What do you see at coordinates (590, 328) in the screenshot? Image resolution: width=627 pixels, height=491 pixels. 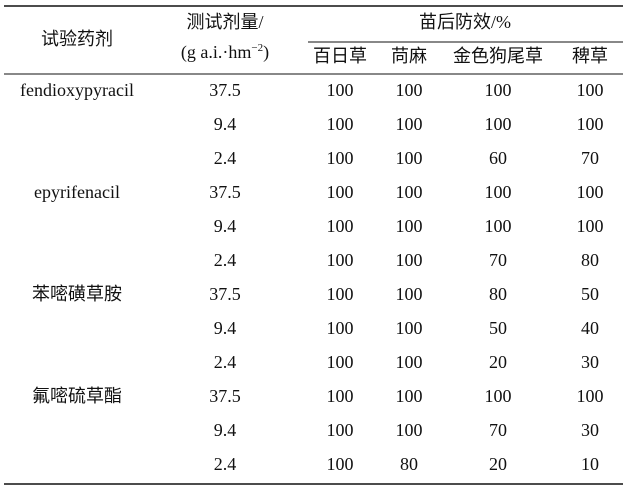 I see `efficacy-value: 40` at bounding box center [590, 328].